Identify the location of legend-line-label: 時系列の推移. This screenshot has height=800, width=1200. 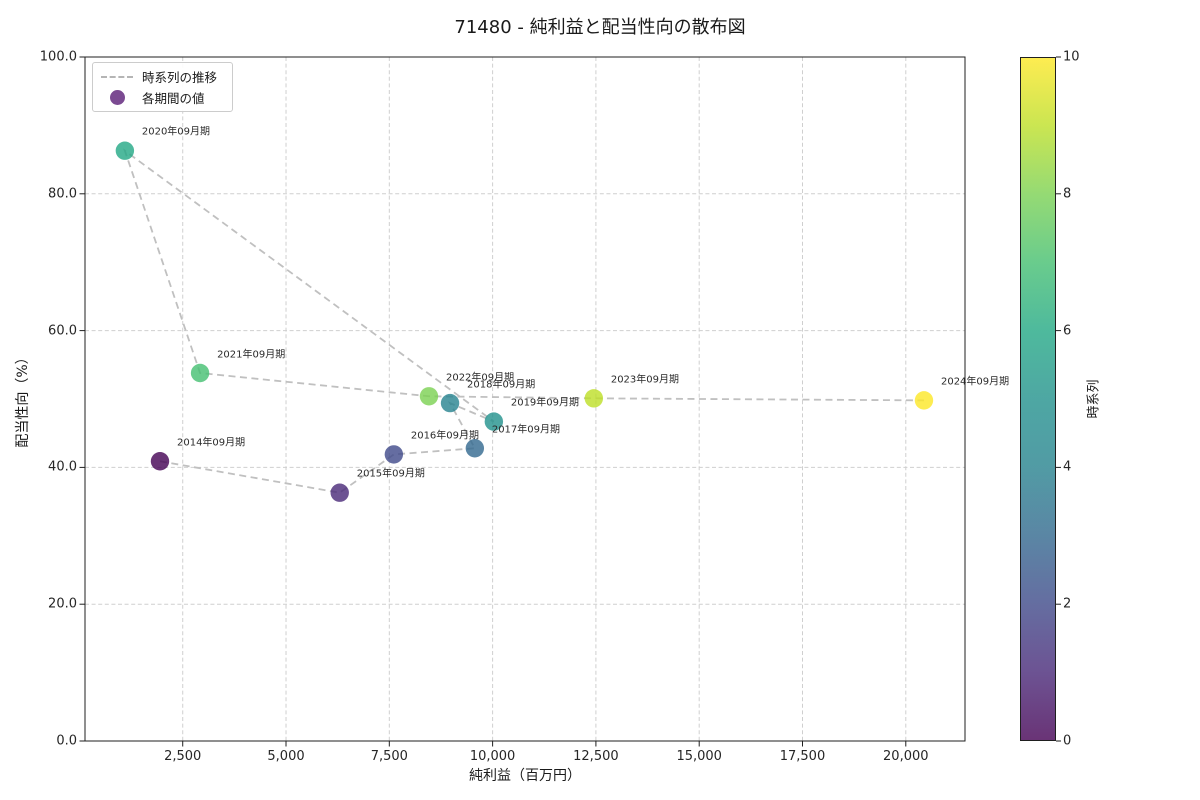
(180, 77).